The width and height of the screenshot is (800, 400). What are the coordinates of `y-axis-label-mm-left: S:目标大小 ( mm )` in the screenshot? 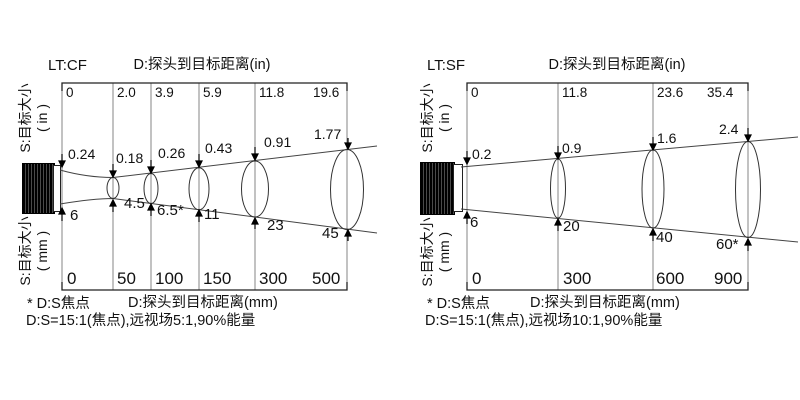 It's located at (34, 251).